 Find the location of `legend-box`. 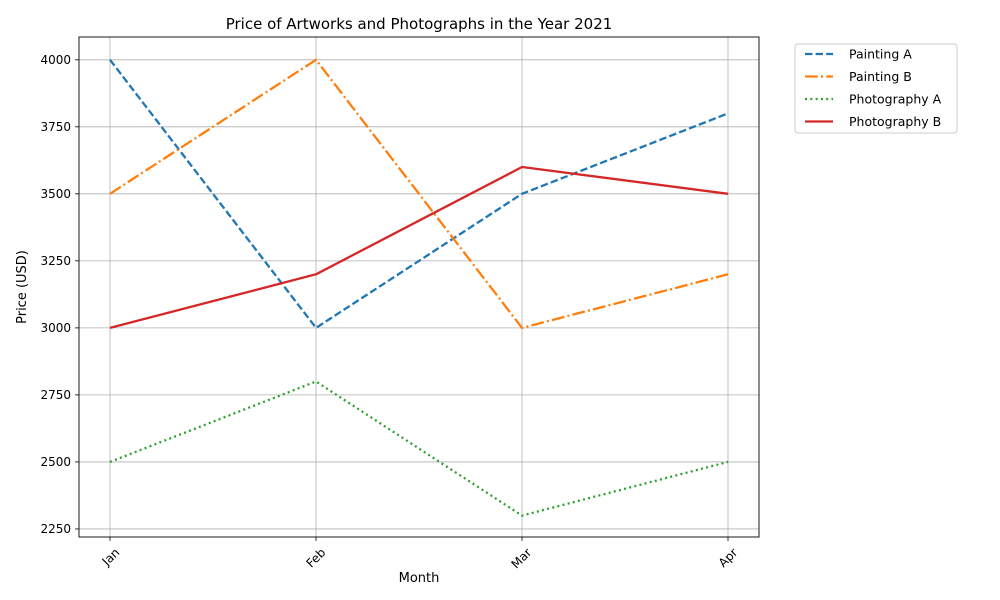

legend-box is located at coordinates (876, 88).